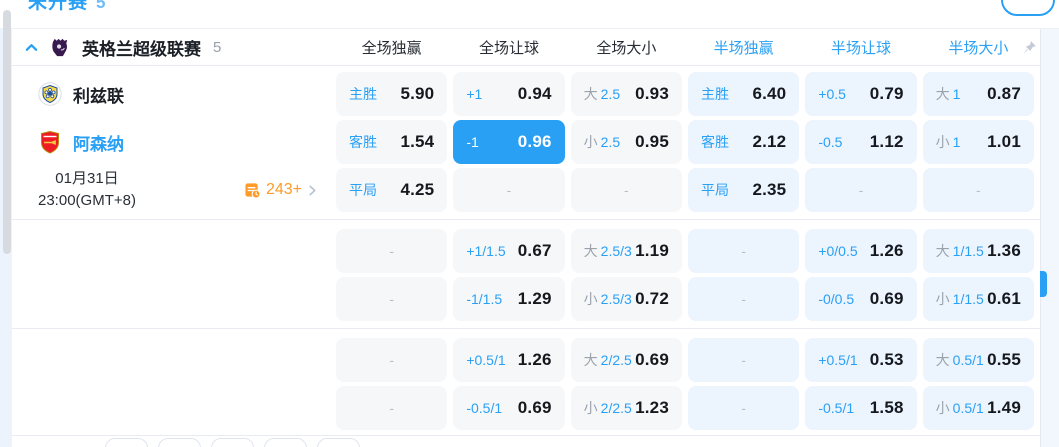 This screenshot has height=447, width=1059. Describe the element at coordinates (743, 48) in the screenshot. I see `column-header-ht-1x2: 半场独赢` at that location.